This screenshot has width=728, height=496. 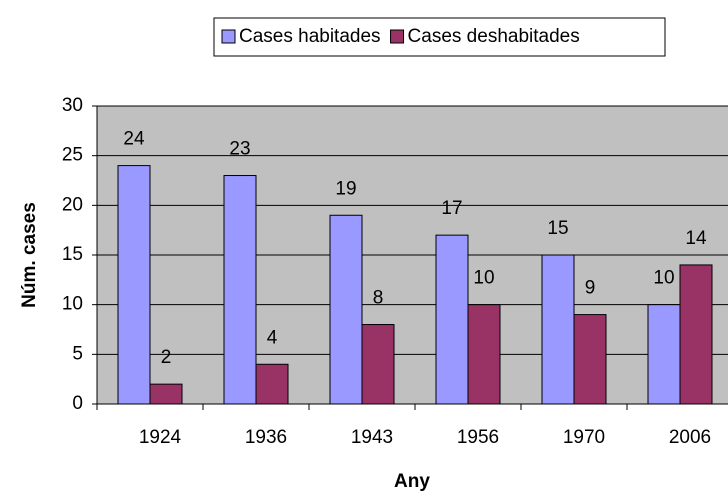 I want to click on x-tick-label: 1924, so click(x=160, y=437).